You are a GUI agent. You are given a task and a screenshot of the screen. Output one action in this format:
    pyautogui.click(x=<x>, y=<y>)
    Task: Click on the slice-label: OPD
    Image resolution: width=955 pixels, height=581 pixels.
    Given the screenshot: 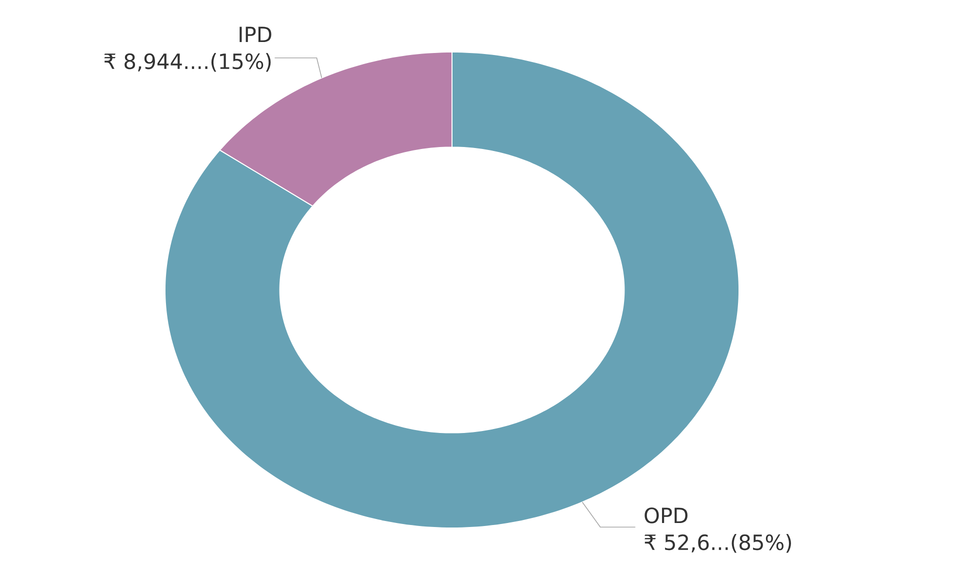 What is the action you would take?
    pyautogui.click(x=666, y=516)
    